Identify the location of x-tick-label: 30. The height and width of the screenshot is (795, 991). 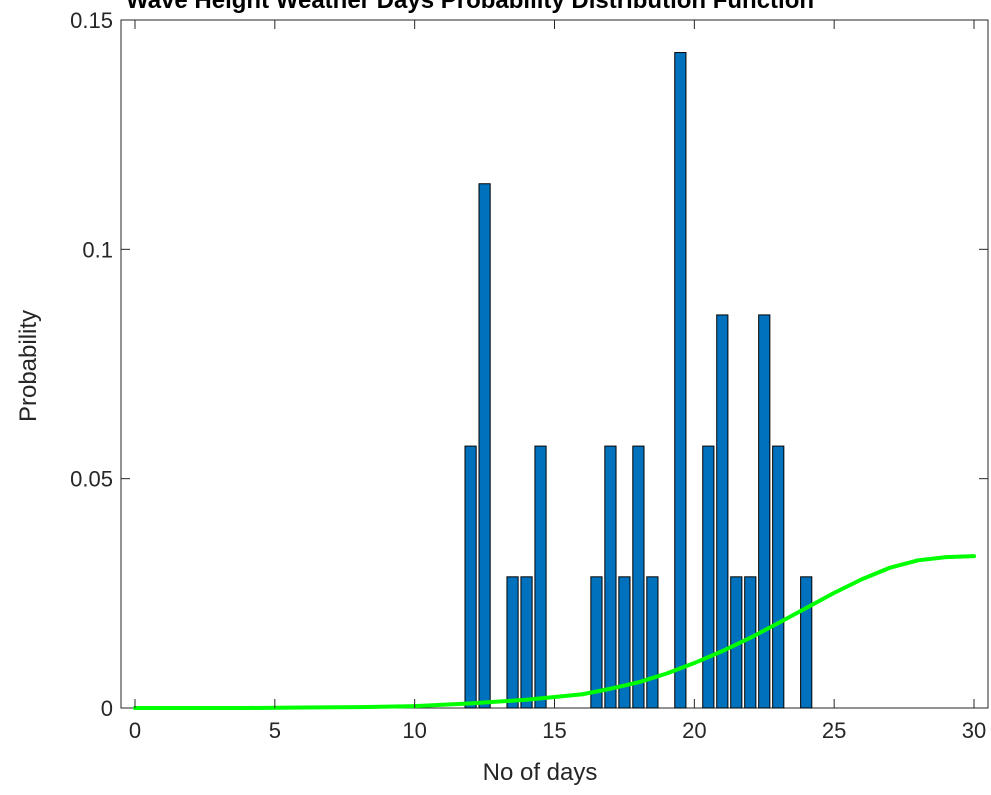
(974, 730).